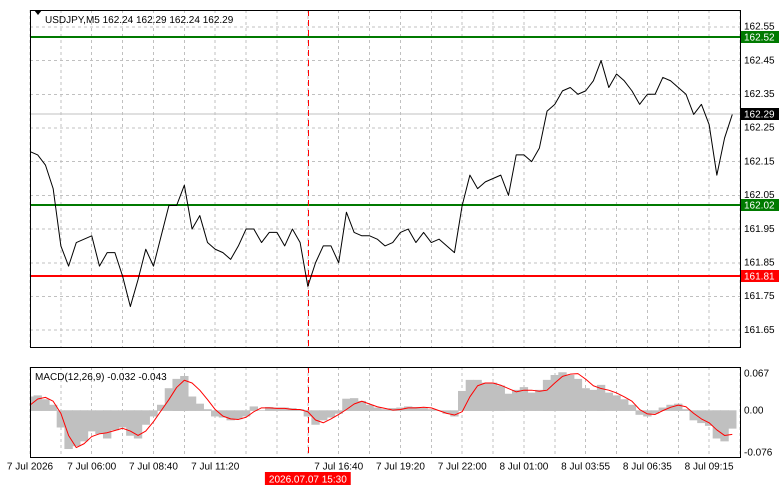  Describe the element at coordinates (101, 377) in the screenshot. I see `text: MACD(12,26,9) -0.032 -0.043` at that location.